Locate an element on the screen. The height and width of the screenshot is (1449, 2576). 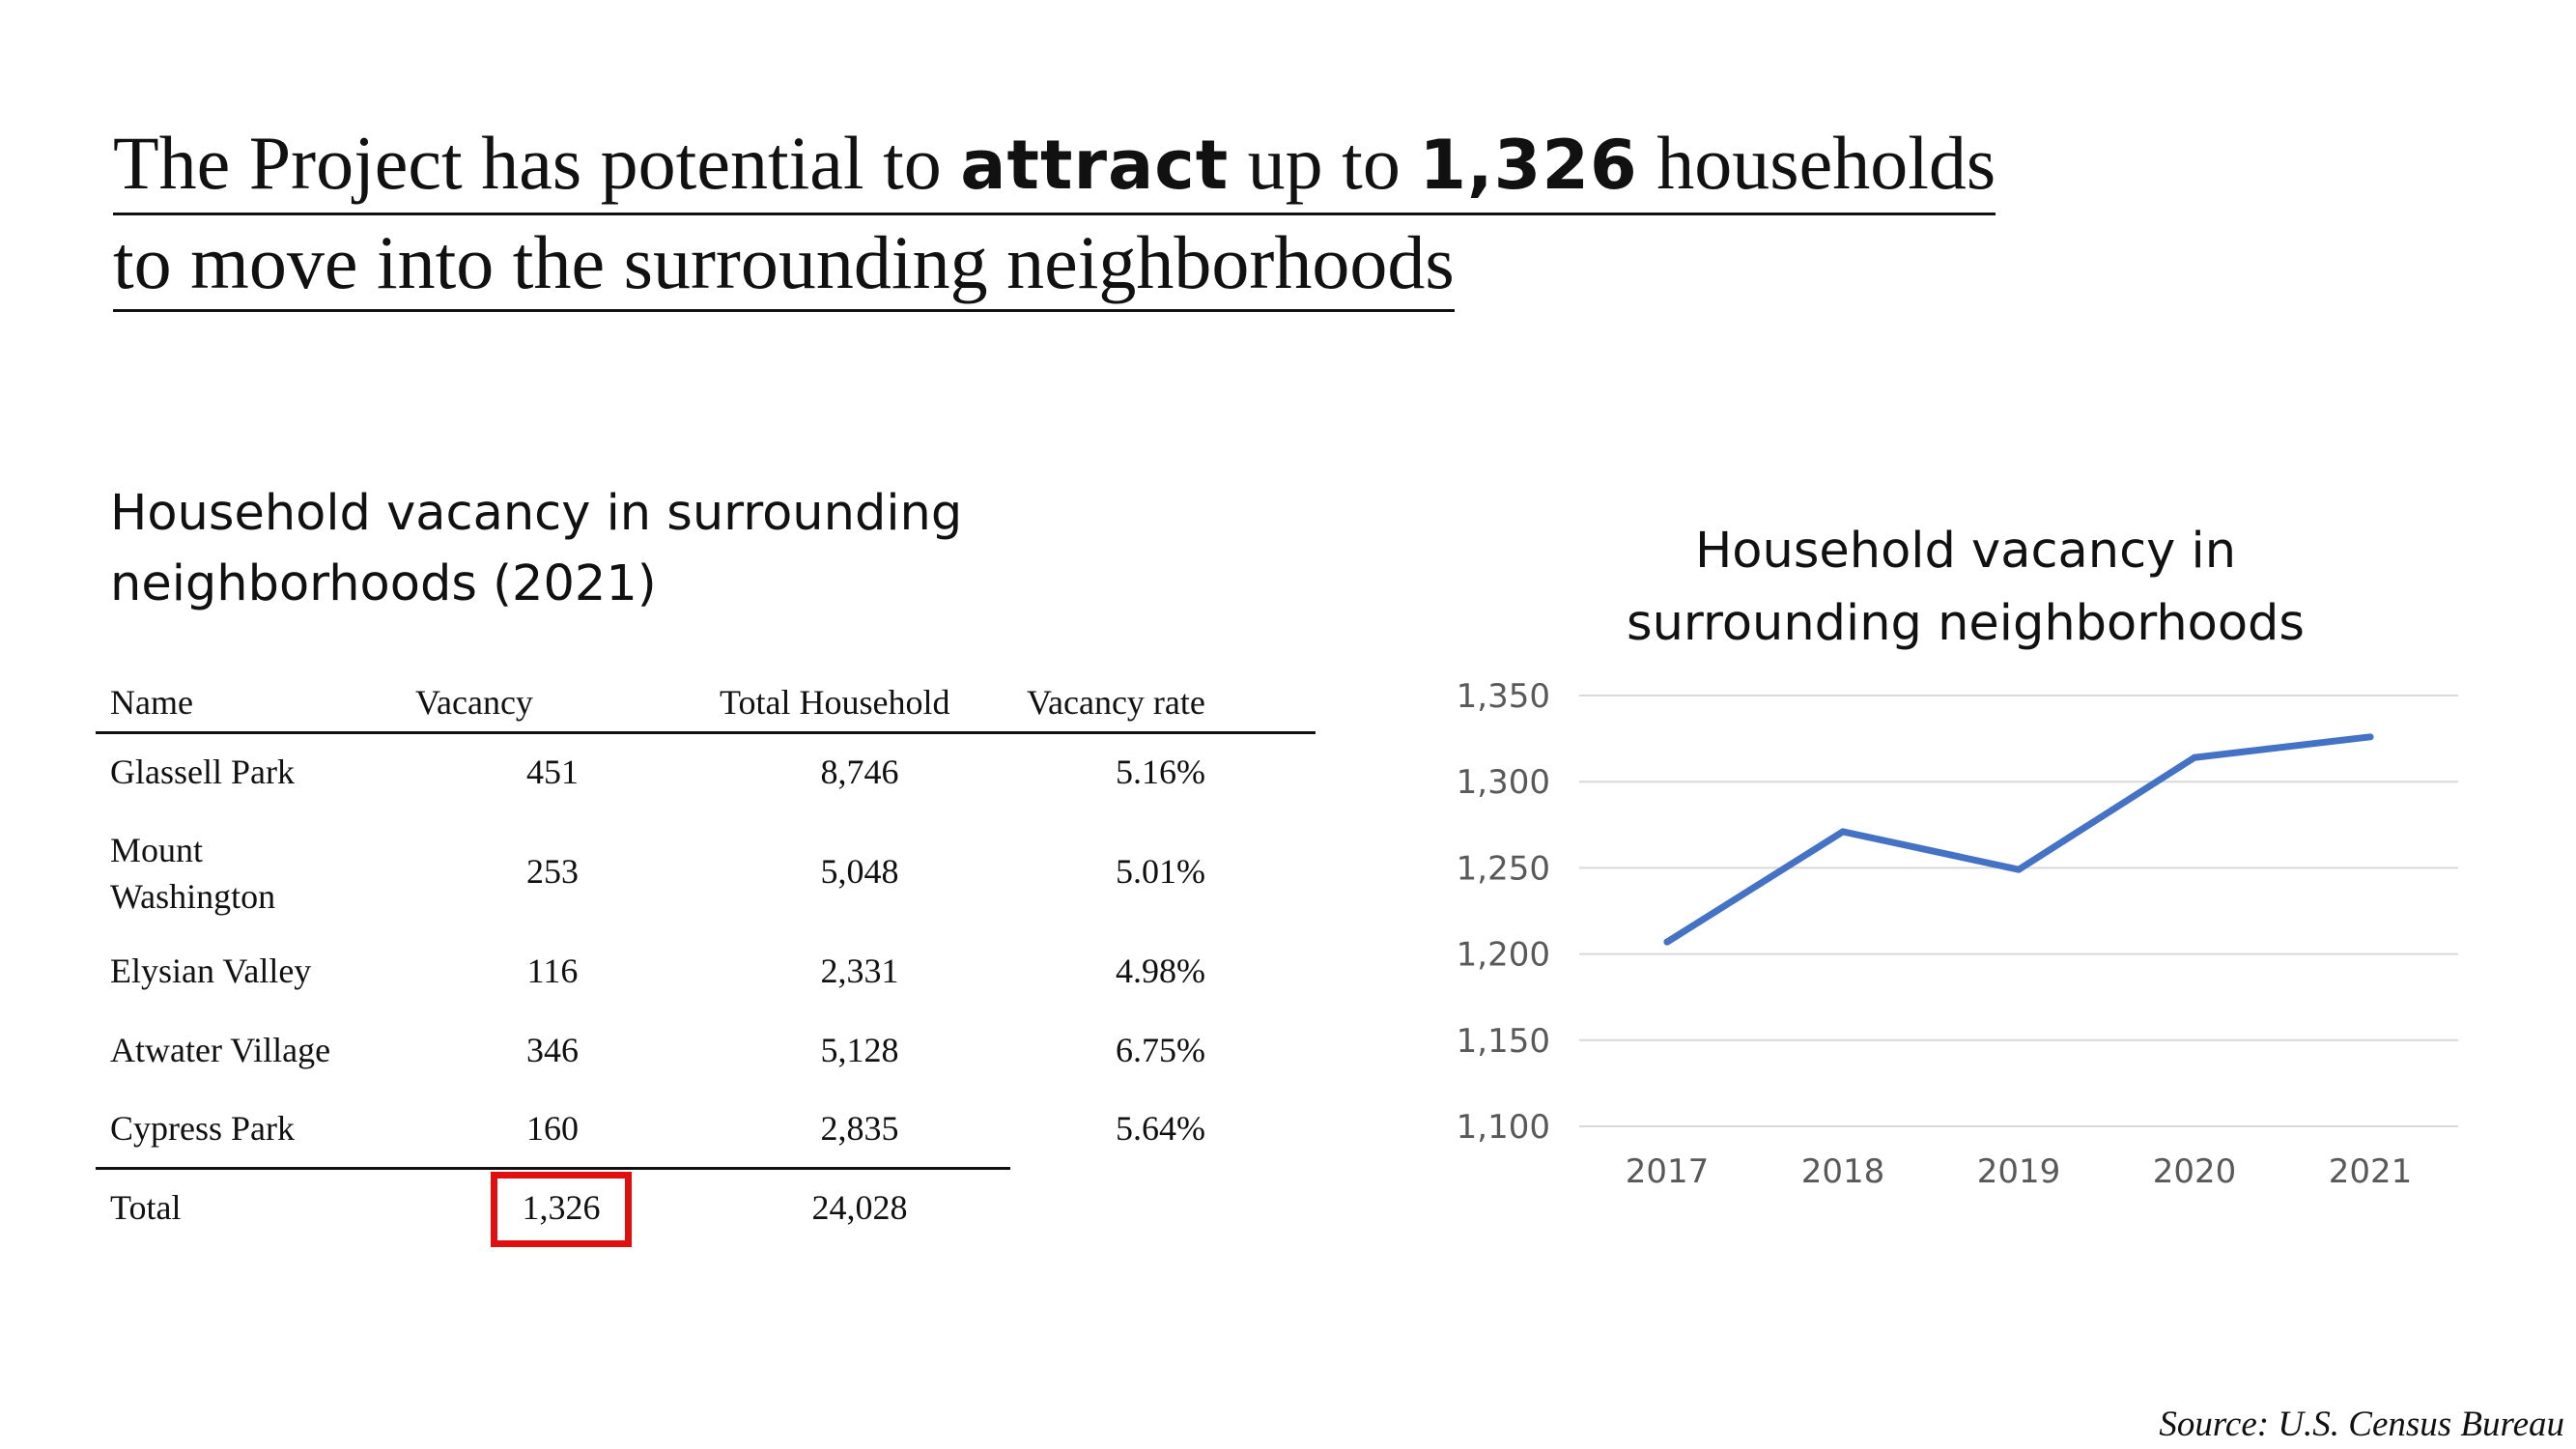
table-total-label: Total is located at coordinates (146, 1207).